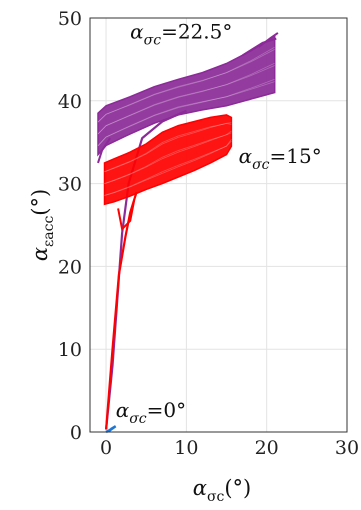  What do you see at coordinates (186, 448) in the screenshot?
I see `x-tick-label: 10` at bounding box center [186, 448].